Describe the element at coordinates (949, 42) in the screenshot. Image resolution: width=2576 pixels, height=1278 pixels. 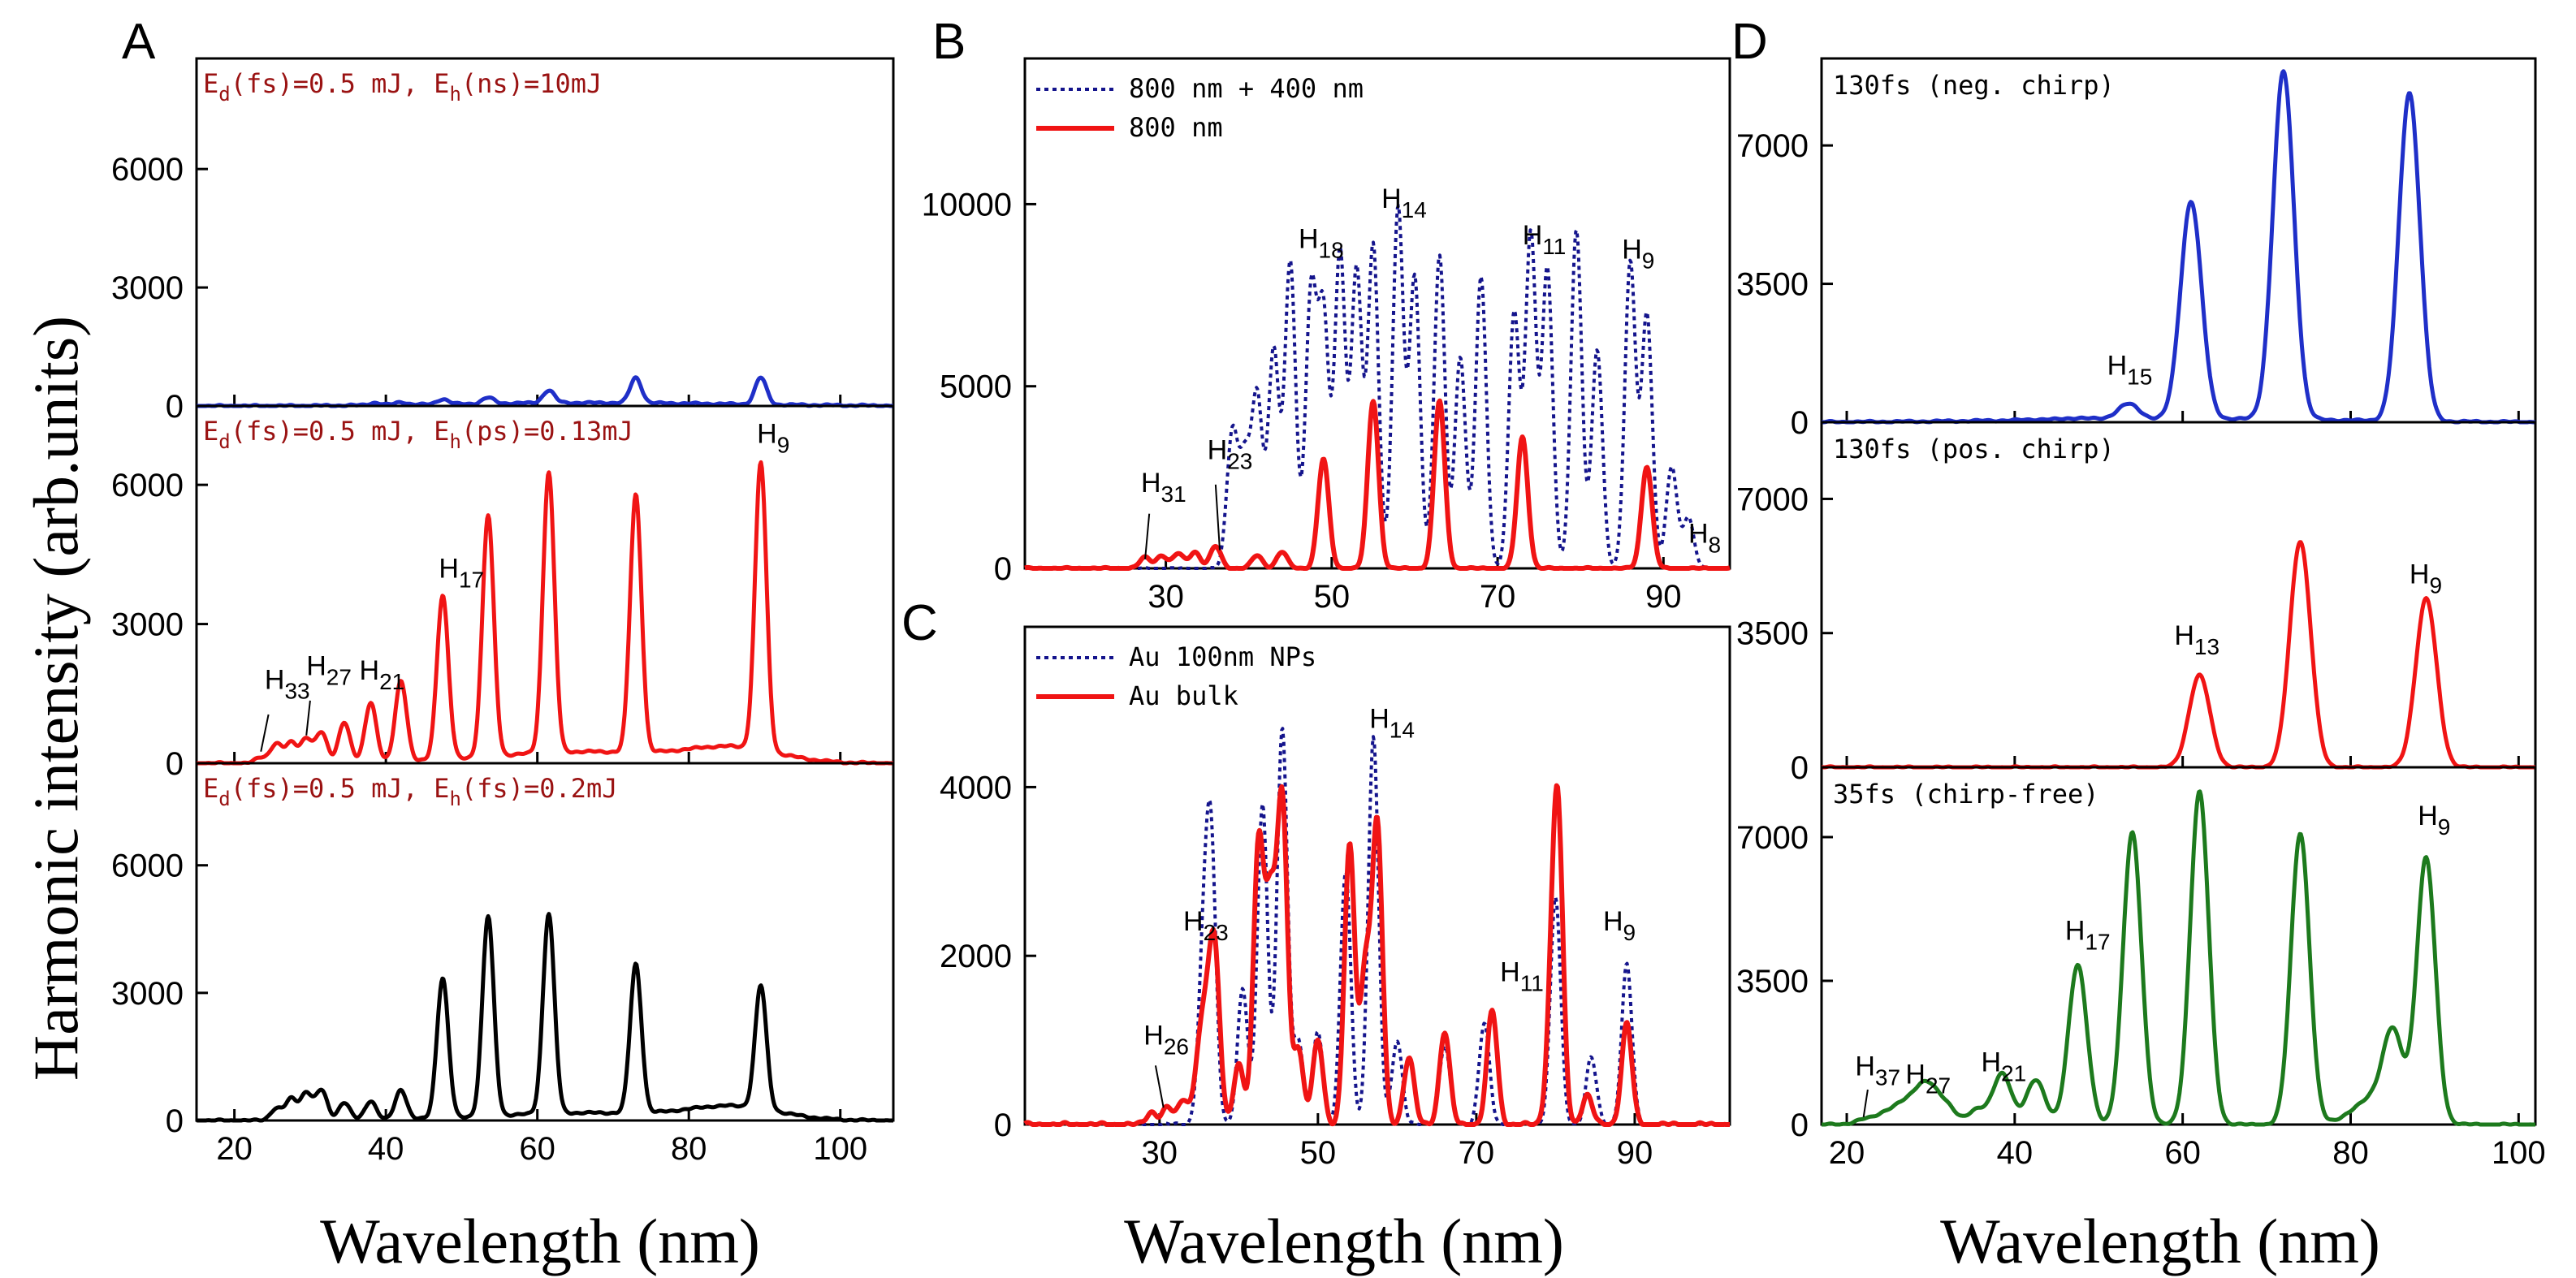
I see `panel-letter-b: B` at that location.